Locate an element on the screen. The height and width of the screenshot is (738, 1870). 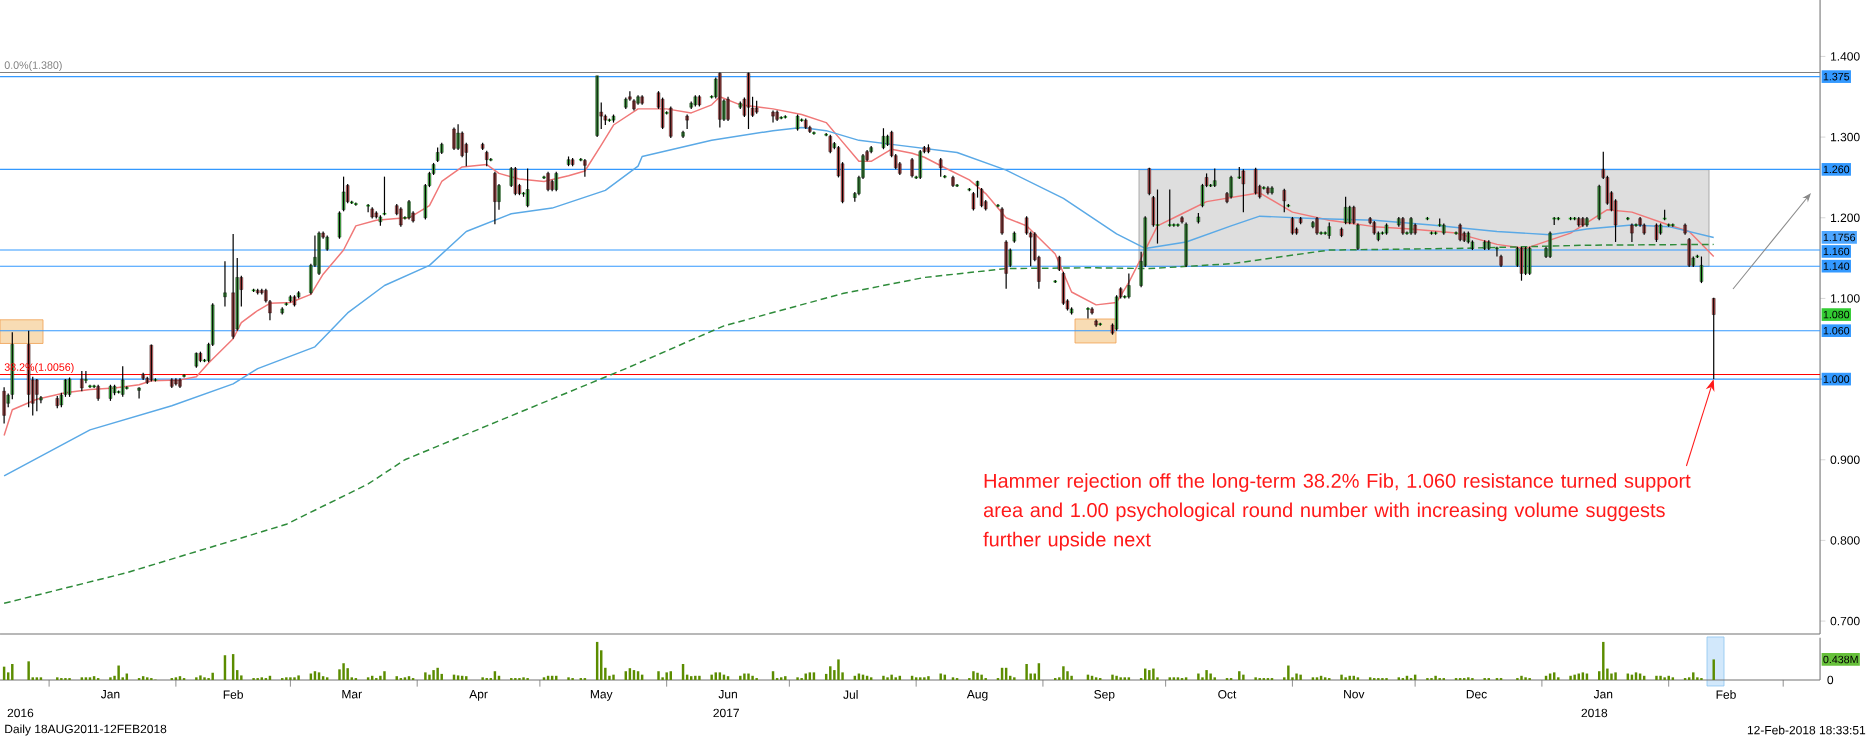
y-tick-label: 0.900 is located at coordinates (1845, 460).